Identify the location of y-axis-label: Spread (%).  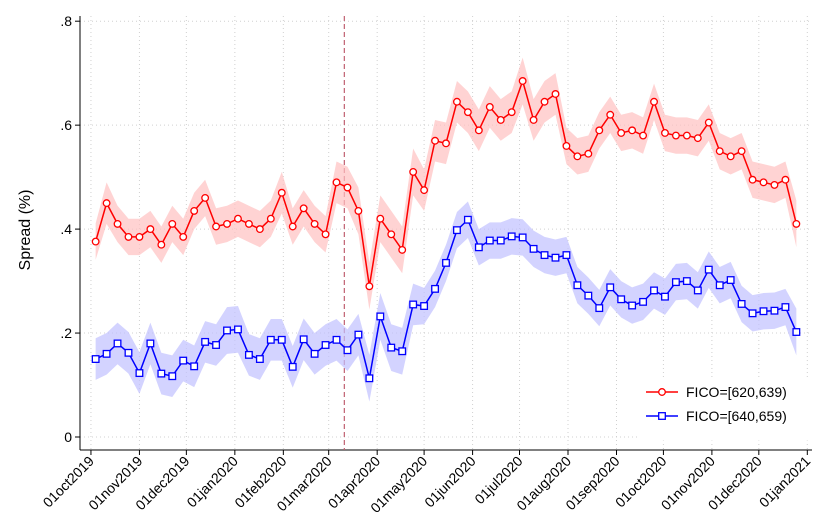
(25, 230).